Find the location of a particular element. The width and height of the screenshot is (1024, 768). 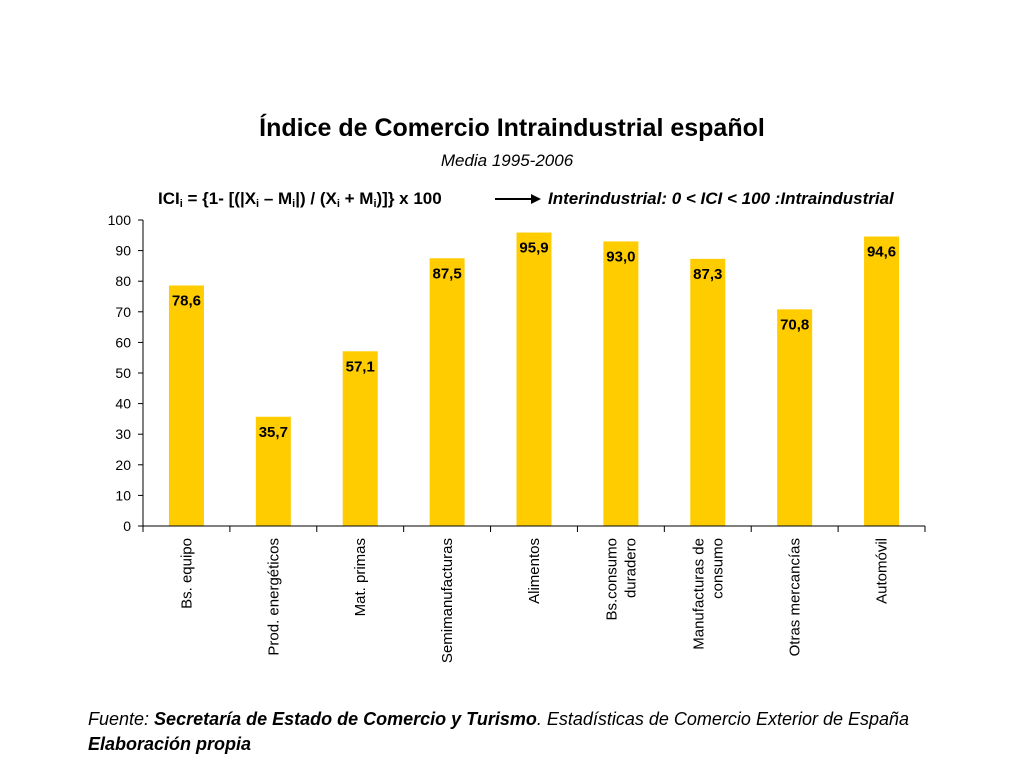

y-tick-label: 30 is located at coordinates (123, 434).